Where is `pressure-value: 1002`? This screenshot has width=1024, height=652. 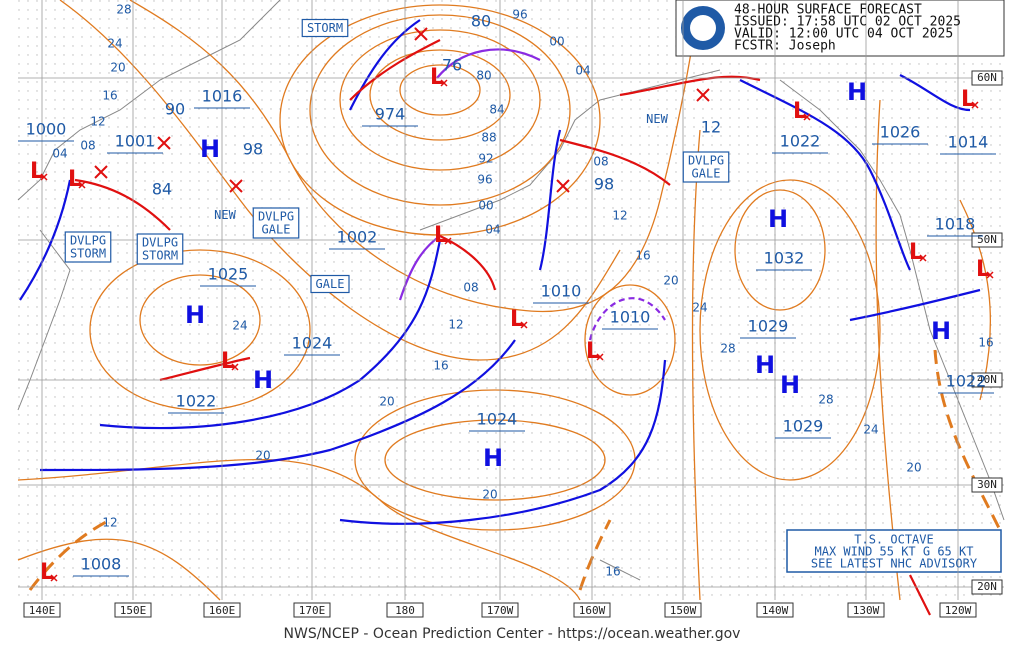 pressure-value: 1002 is located at coordinates (357, 237).